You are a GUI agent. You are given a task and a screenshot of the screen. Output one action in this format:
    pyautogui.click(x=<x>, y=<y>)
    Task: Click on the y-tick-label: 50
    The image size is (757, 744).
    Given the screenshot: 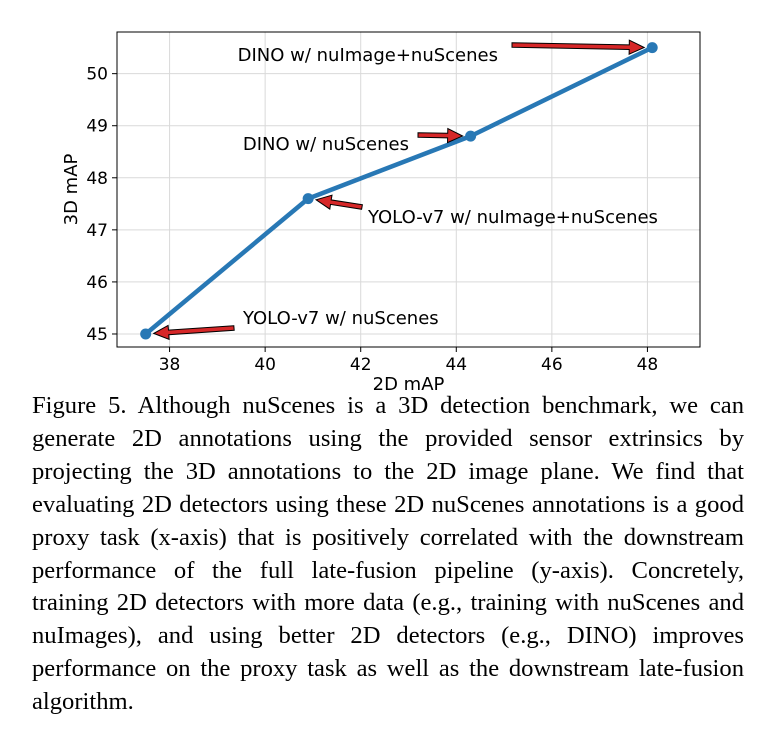 What is the action you would take?
    pyautogui.click(x=97, y=75)
    